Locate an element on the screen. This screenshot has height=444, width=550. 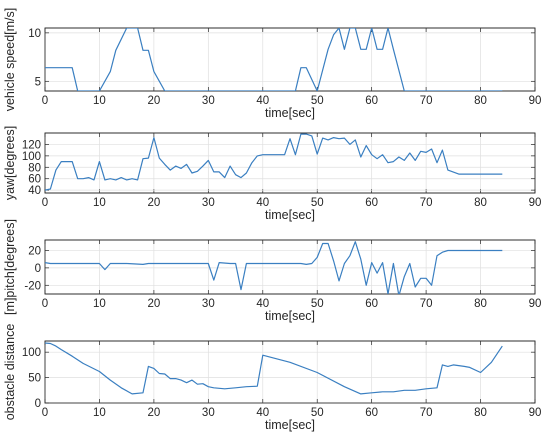
y-tick-label: 10 is located at coordinates (34, 34).